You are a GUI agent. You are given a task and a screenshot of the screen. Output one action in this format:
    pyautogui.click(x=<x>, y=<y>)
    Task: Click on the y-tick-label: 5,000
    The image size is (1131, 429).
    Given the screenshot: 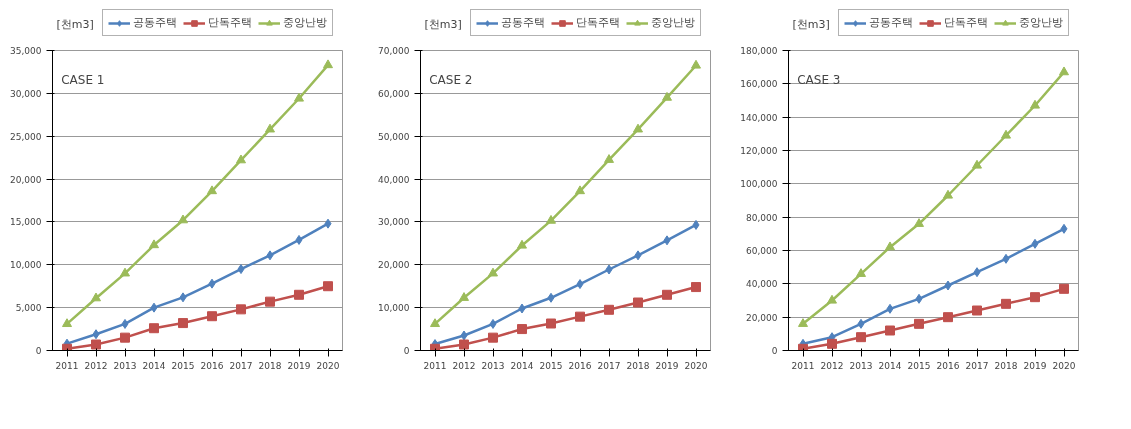 What is the action you would take?
    pyautogui.click(x=28, y=308)
    